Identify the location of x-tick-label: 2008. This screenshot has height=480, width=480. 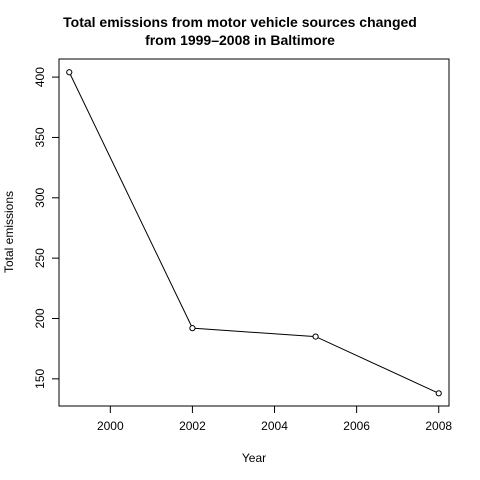
(438, 426).